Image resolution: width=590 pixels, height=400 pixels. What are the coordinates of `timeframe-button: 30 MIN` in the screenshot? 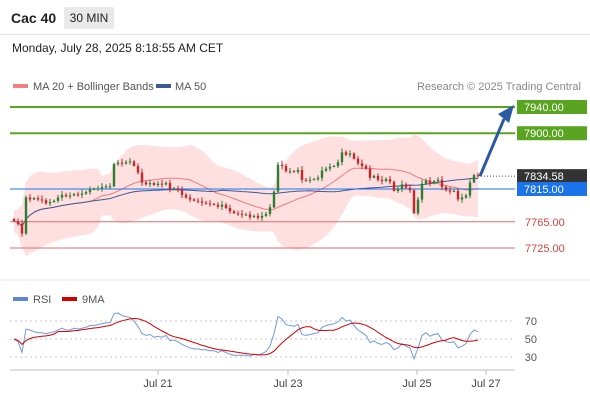 It's located at (89, 18).